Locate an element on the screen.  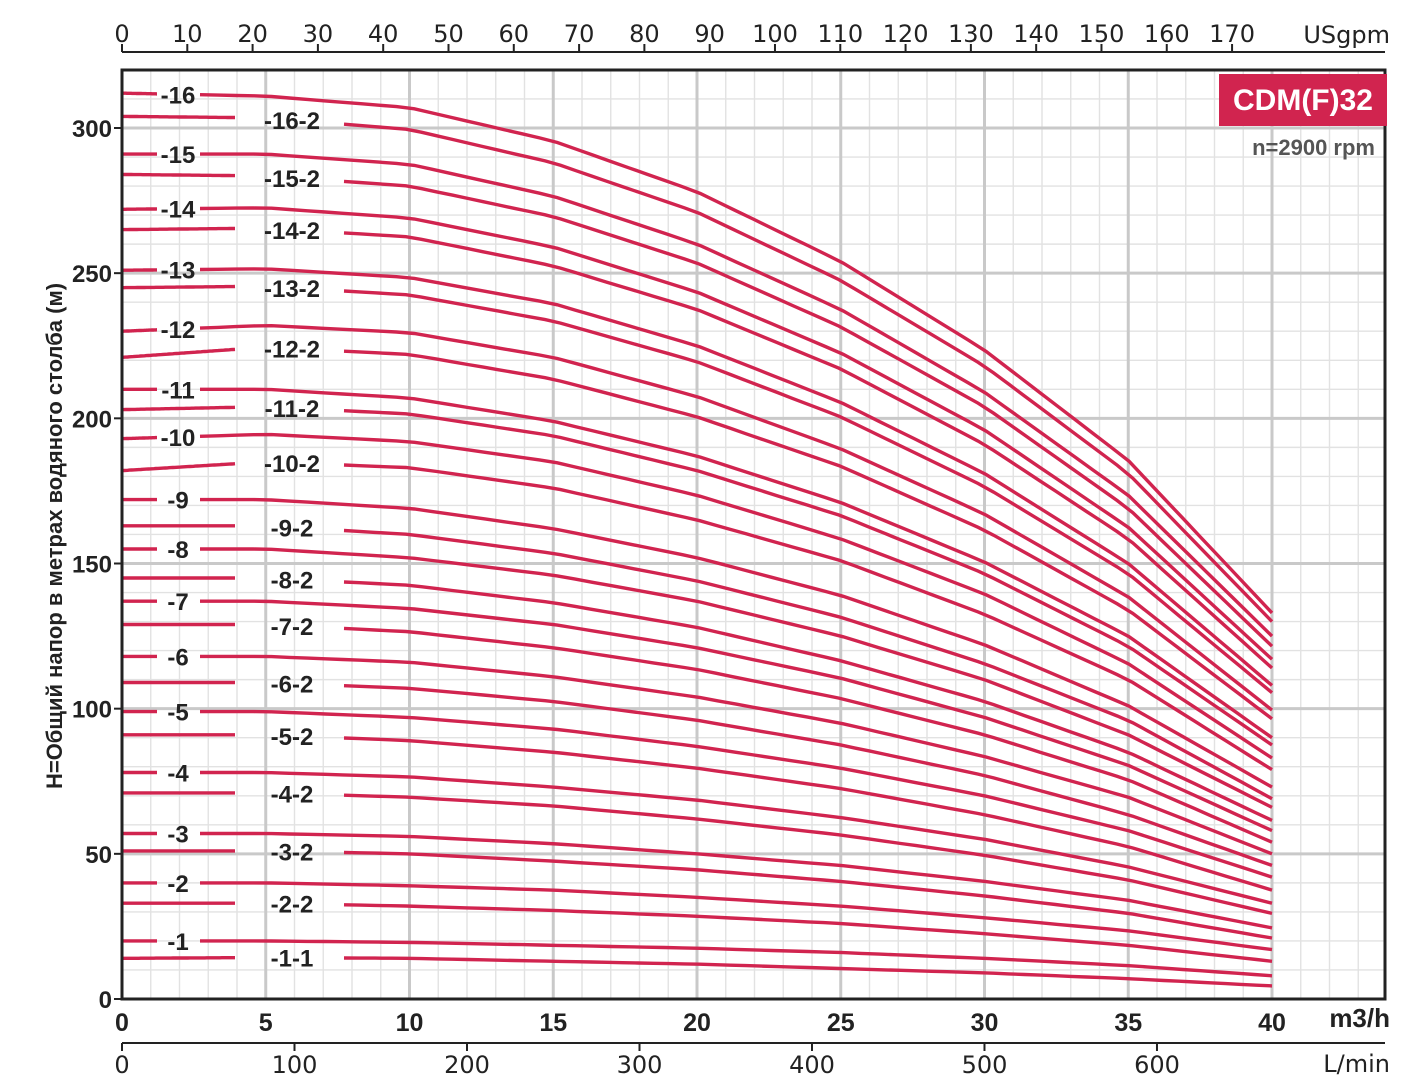
x-tick-label-usgpm: 120 is located at coordinates (906, 34).